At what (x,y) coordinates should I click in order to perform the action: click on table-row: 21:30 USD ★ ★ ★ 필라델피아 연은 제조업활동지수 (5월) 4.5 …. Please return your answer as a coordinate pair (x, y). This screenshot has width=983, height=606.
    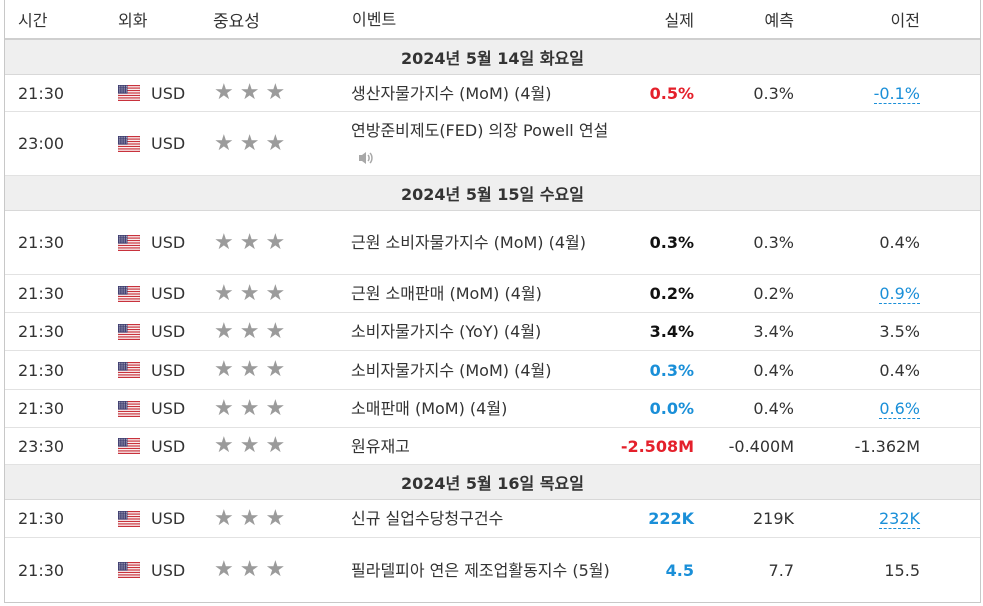
    Looking at the image, I should click on (492, 570).